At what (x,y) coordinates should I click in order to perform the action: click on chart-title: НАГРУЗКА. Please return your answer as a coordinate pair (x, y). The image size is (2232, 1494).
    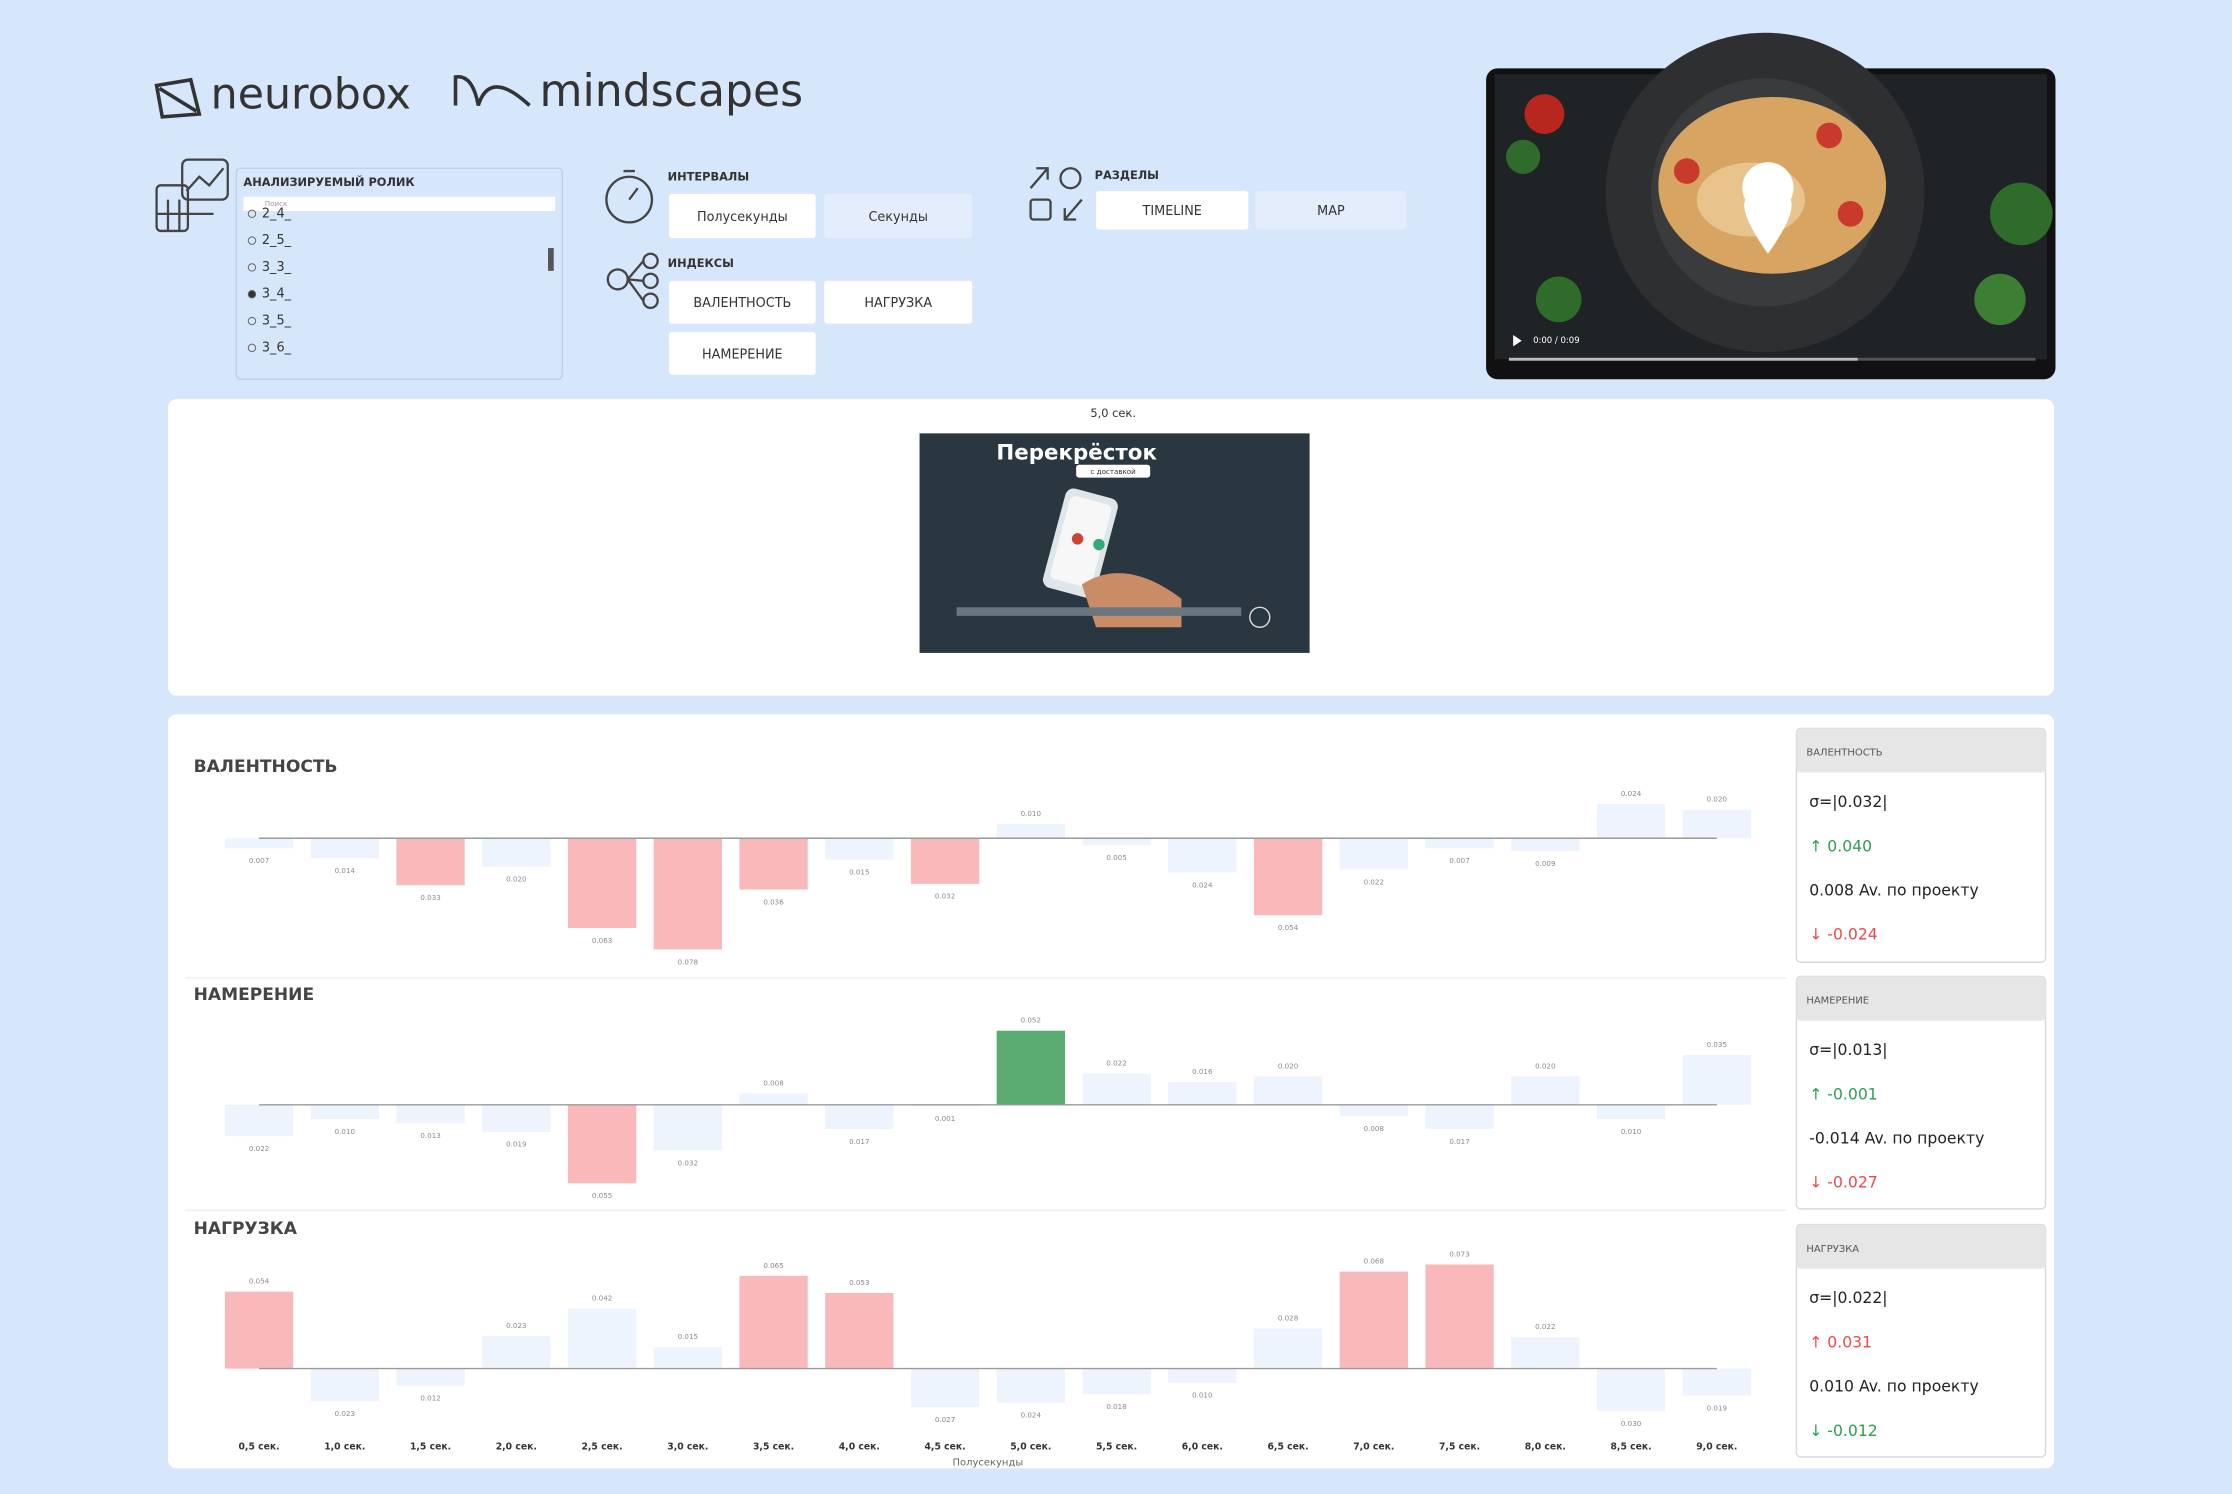
    Looking at the image, I should click on (246, 1229).